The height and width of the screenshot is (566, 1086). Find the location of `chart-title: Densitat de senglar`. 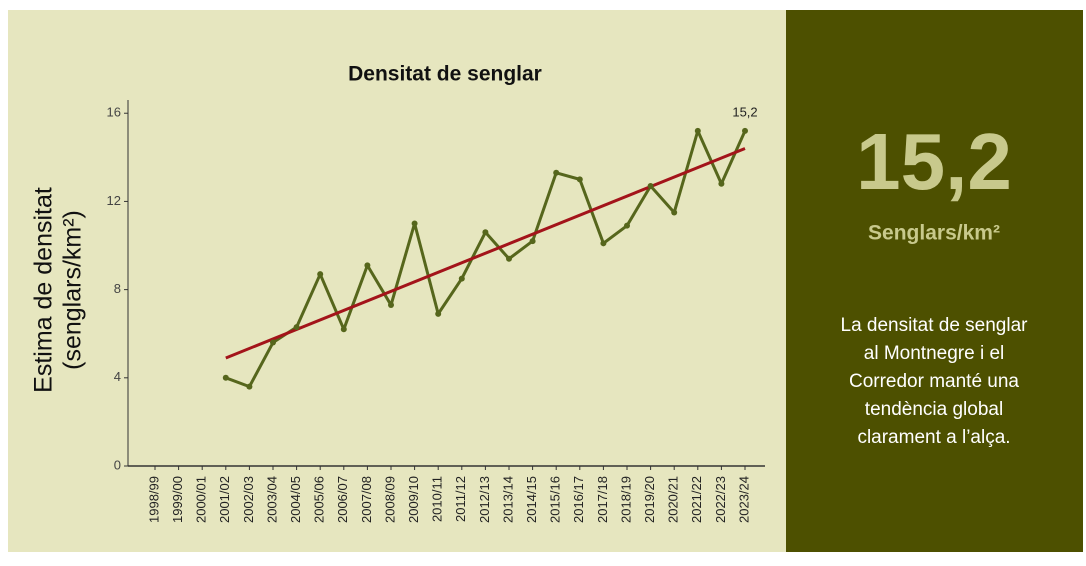

chart-title: Densitat de senglar is located at coordinates (445, 74).